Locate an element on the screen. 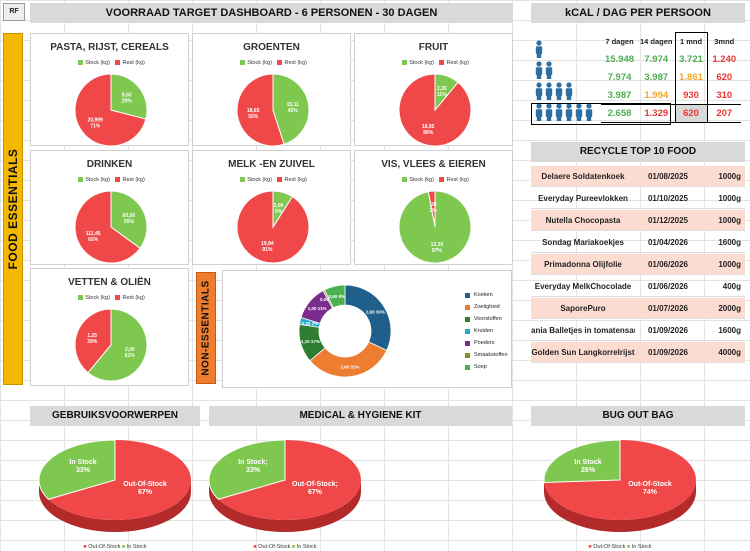 The width and height of the screenshot is (750, 551). food-panel-title: FRUIT is located at coordinates (433, 47).